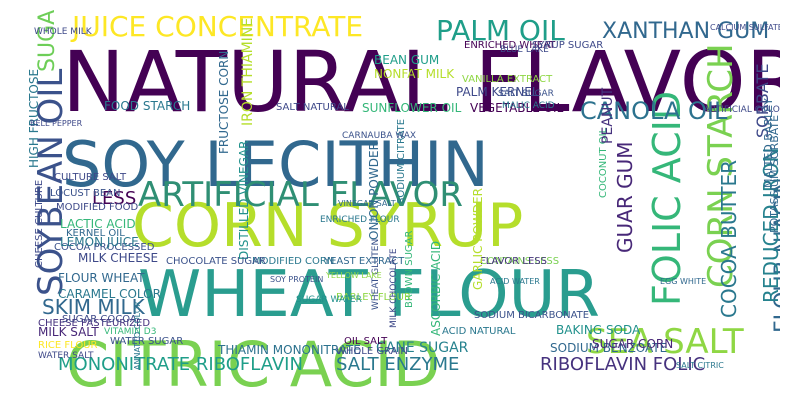 The height and width of the screenshot is (405, 790). I want to click on word-iron-thiamine: IRON THIAMINE, so click(248, 72).